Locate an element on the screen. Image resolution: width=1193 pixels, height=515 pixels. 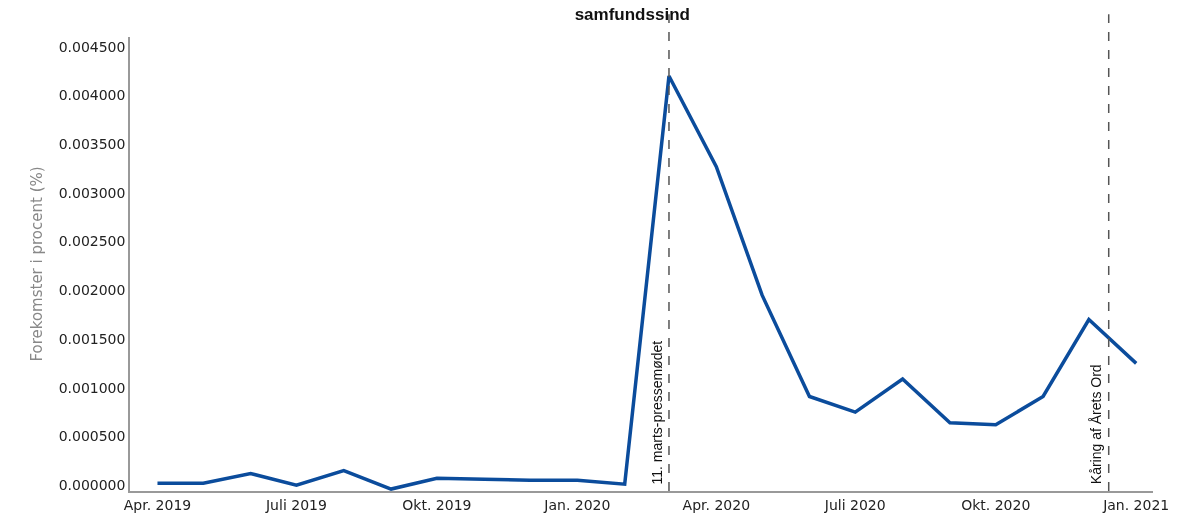
x-tick-label: Juli 2020 is located at coordinates (854, 504).